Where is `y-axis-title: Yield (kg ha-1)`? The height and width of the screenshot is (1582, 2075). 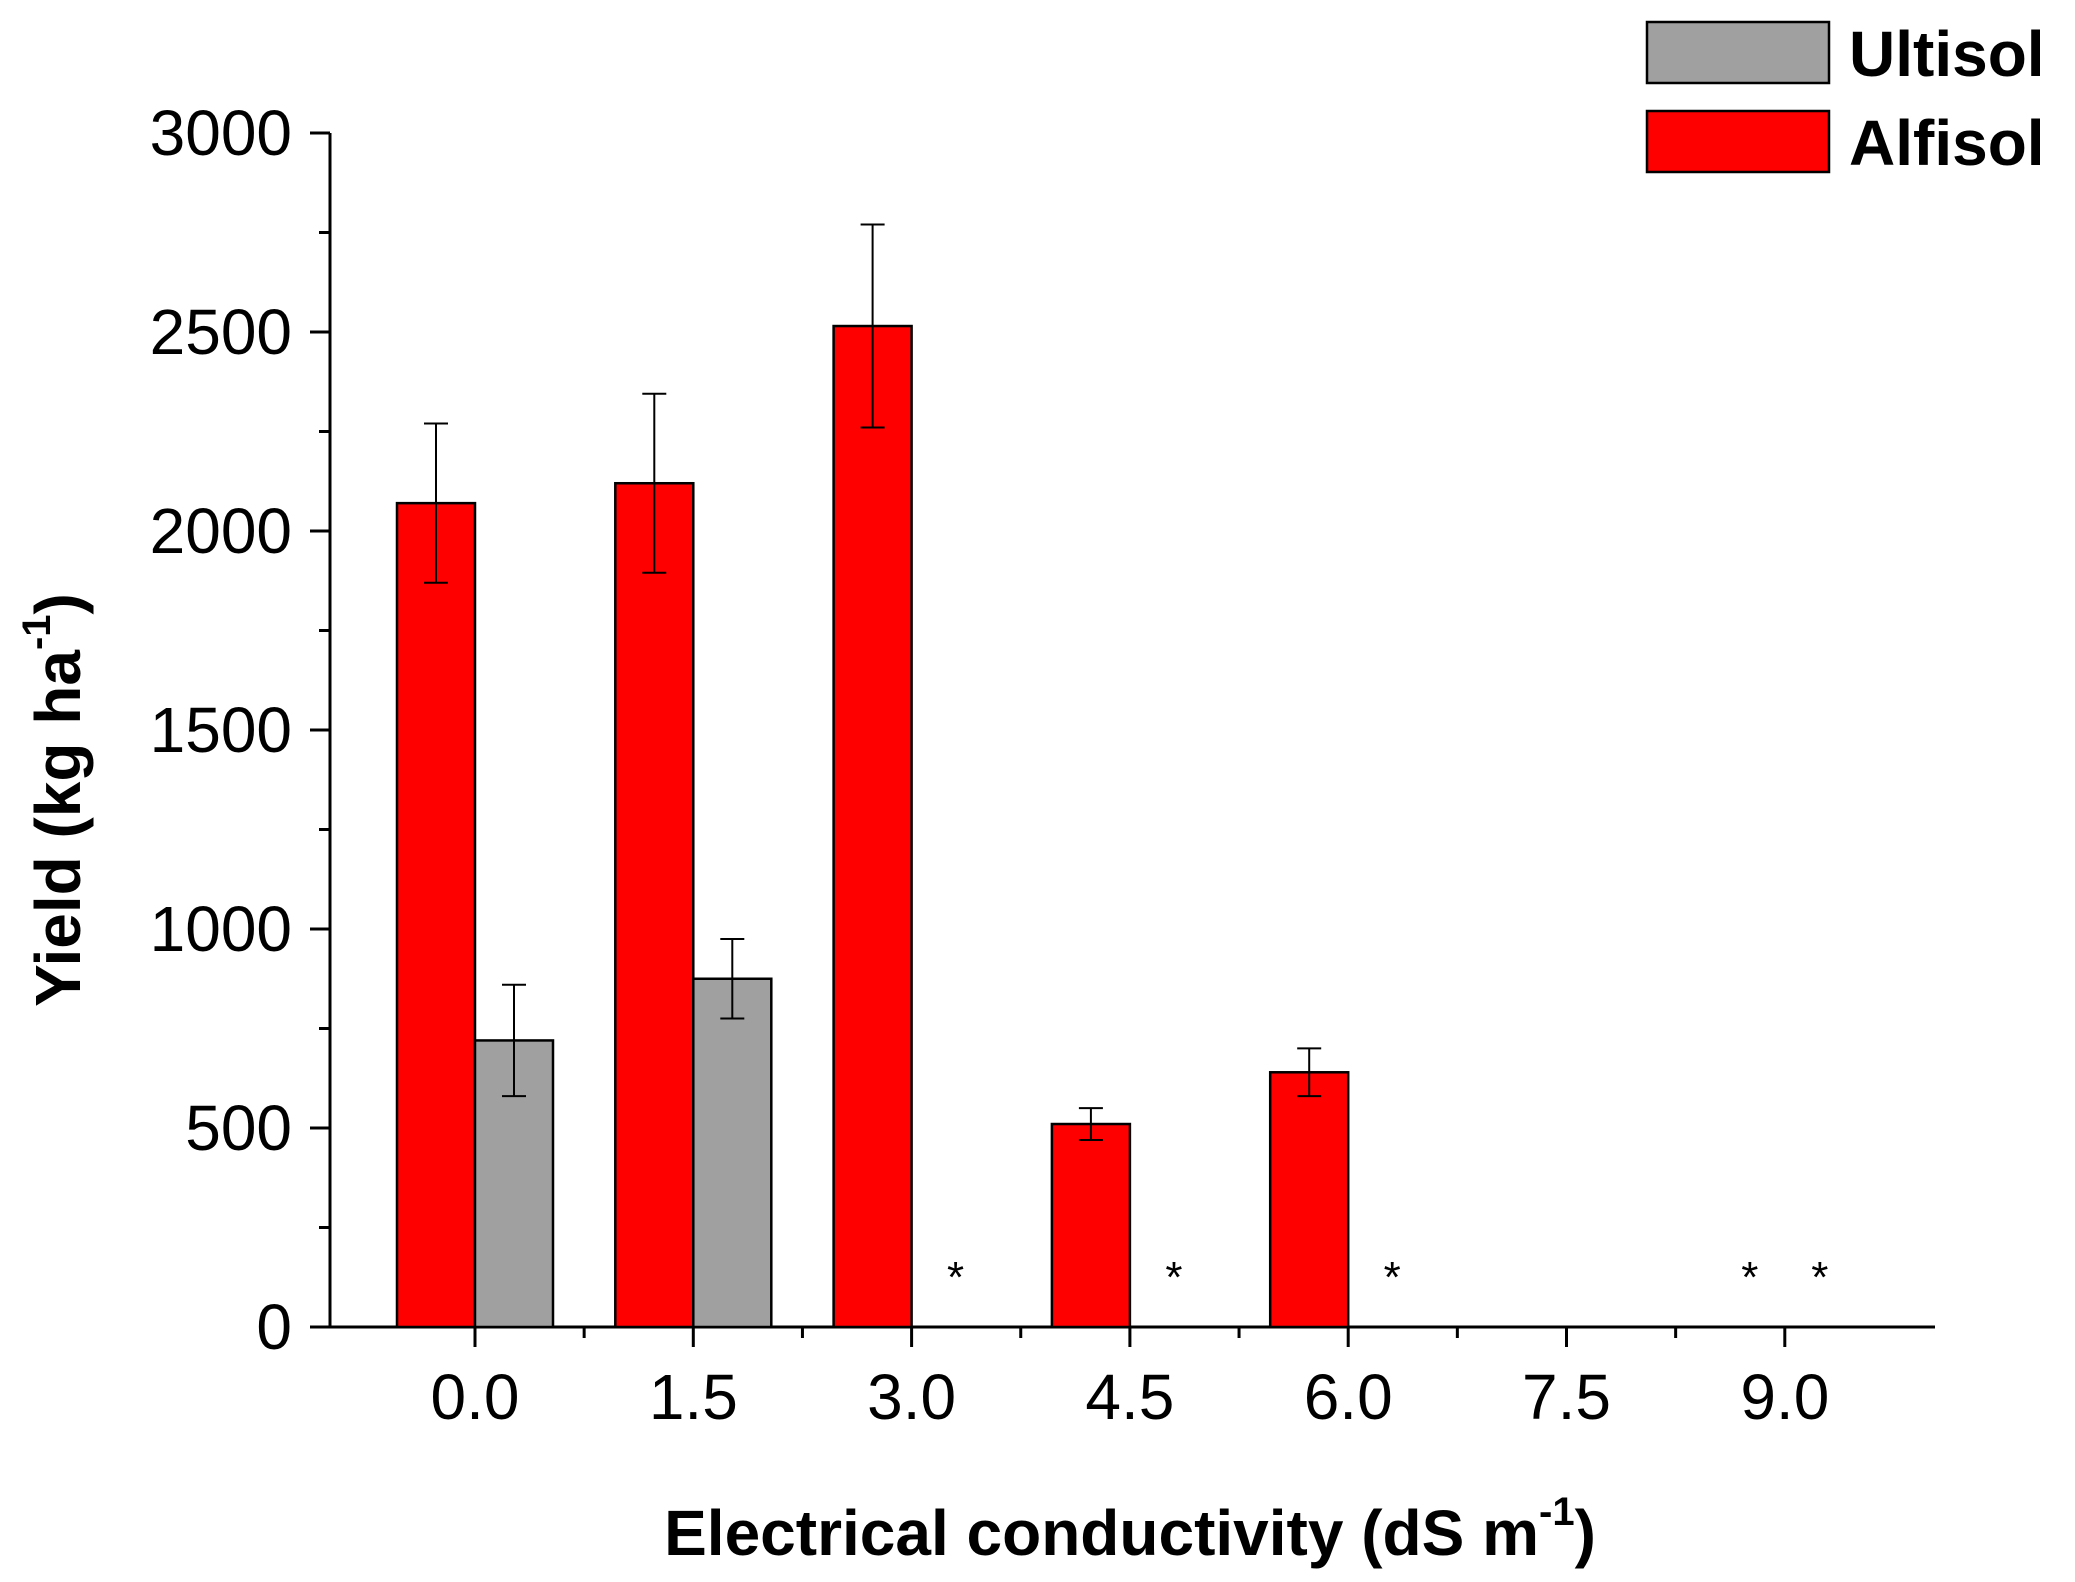 y-axis-title: Yield (kg ha-1) is located at coordinates (54, 800).